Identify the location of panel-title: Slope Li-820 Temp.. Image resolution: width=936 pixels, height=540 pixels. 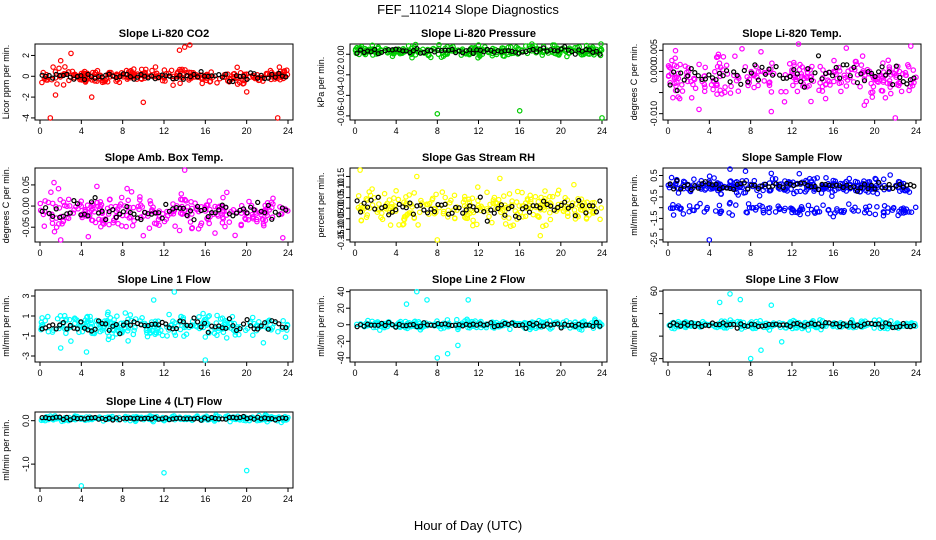
(791, 34).